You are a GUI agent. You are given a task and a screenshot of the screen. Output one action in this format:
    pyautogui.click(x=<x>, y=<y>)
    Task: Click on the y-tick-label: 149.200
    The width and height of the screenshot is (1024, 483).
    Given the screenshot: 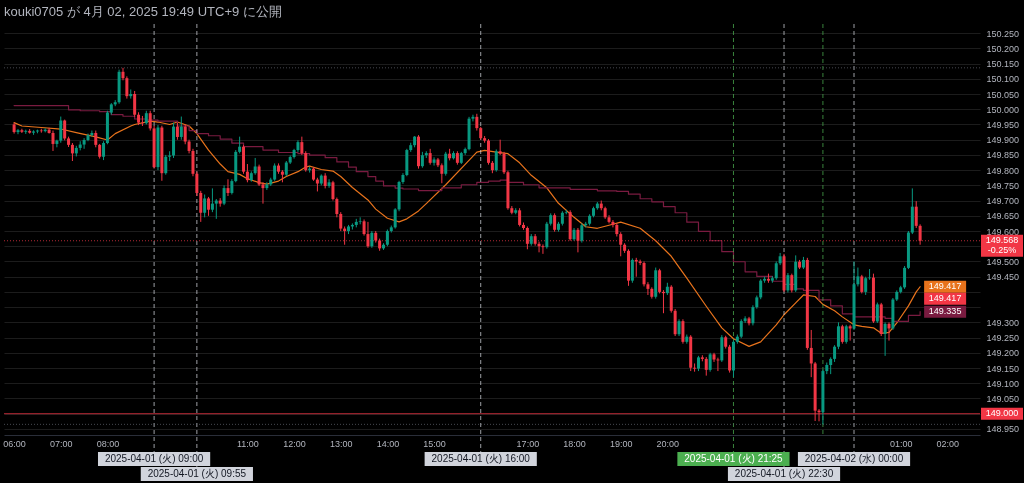 What is the action you would take?
    pyautogui.click(x=1003, y=353)
    